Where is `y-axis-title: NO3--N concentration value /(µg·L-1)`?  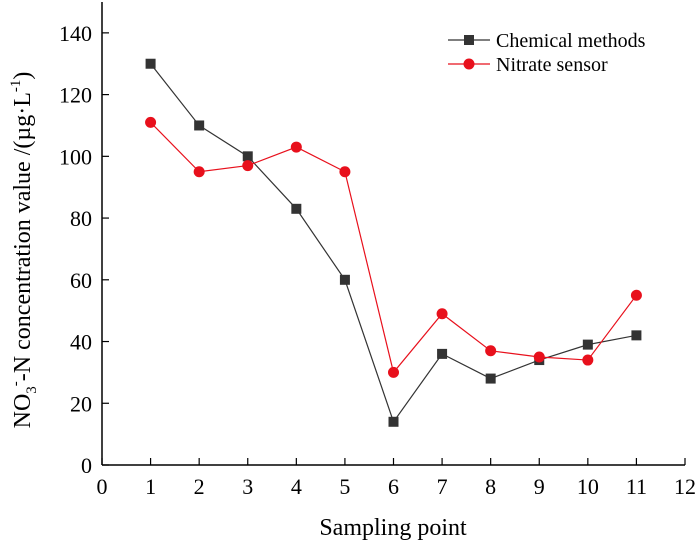 y-axis-title: NO3--N concentration value /(µg·L-1) is located at coordinates (24, 250).